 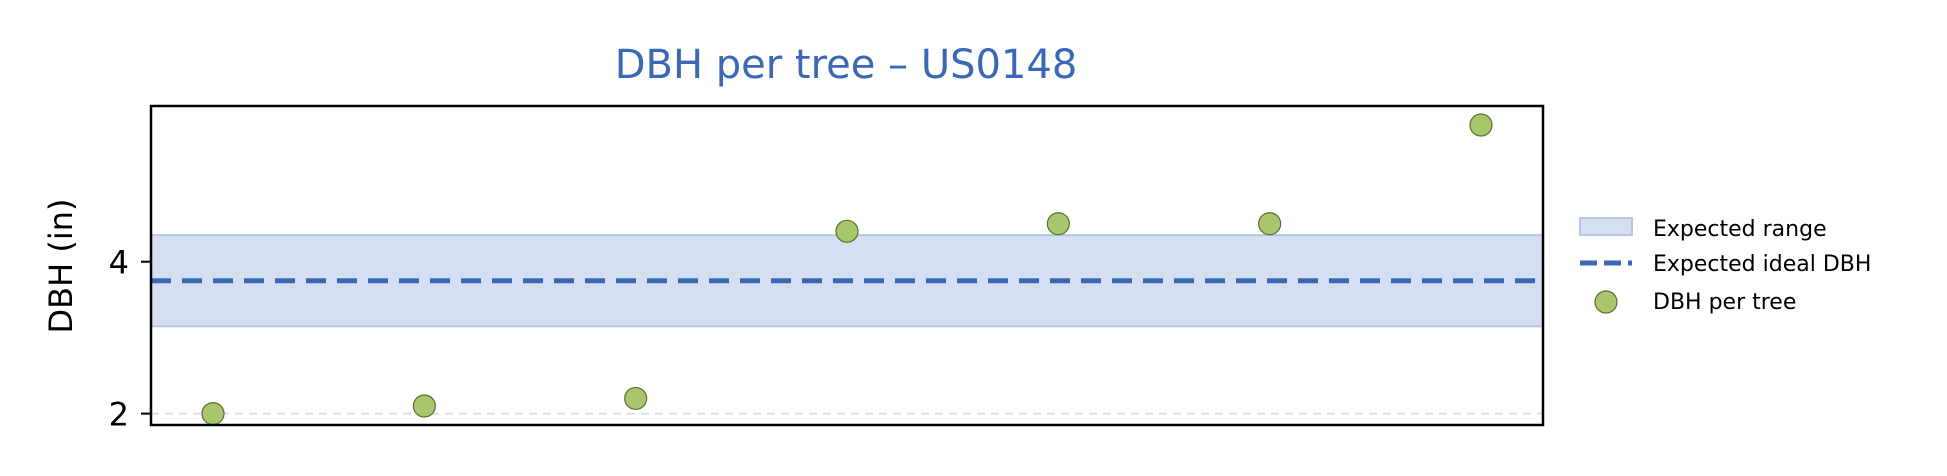 What do you see at coordinates (119, 415) in the screenshot?
I see `y-tick-label: 2` at bounding box center [119, 415].